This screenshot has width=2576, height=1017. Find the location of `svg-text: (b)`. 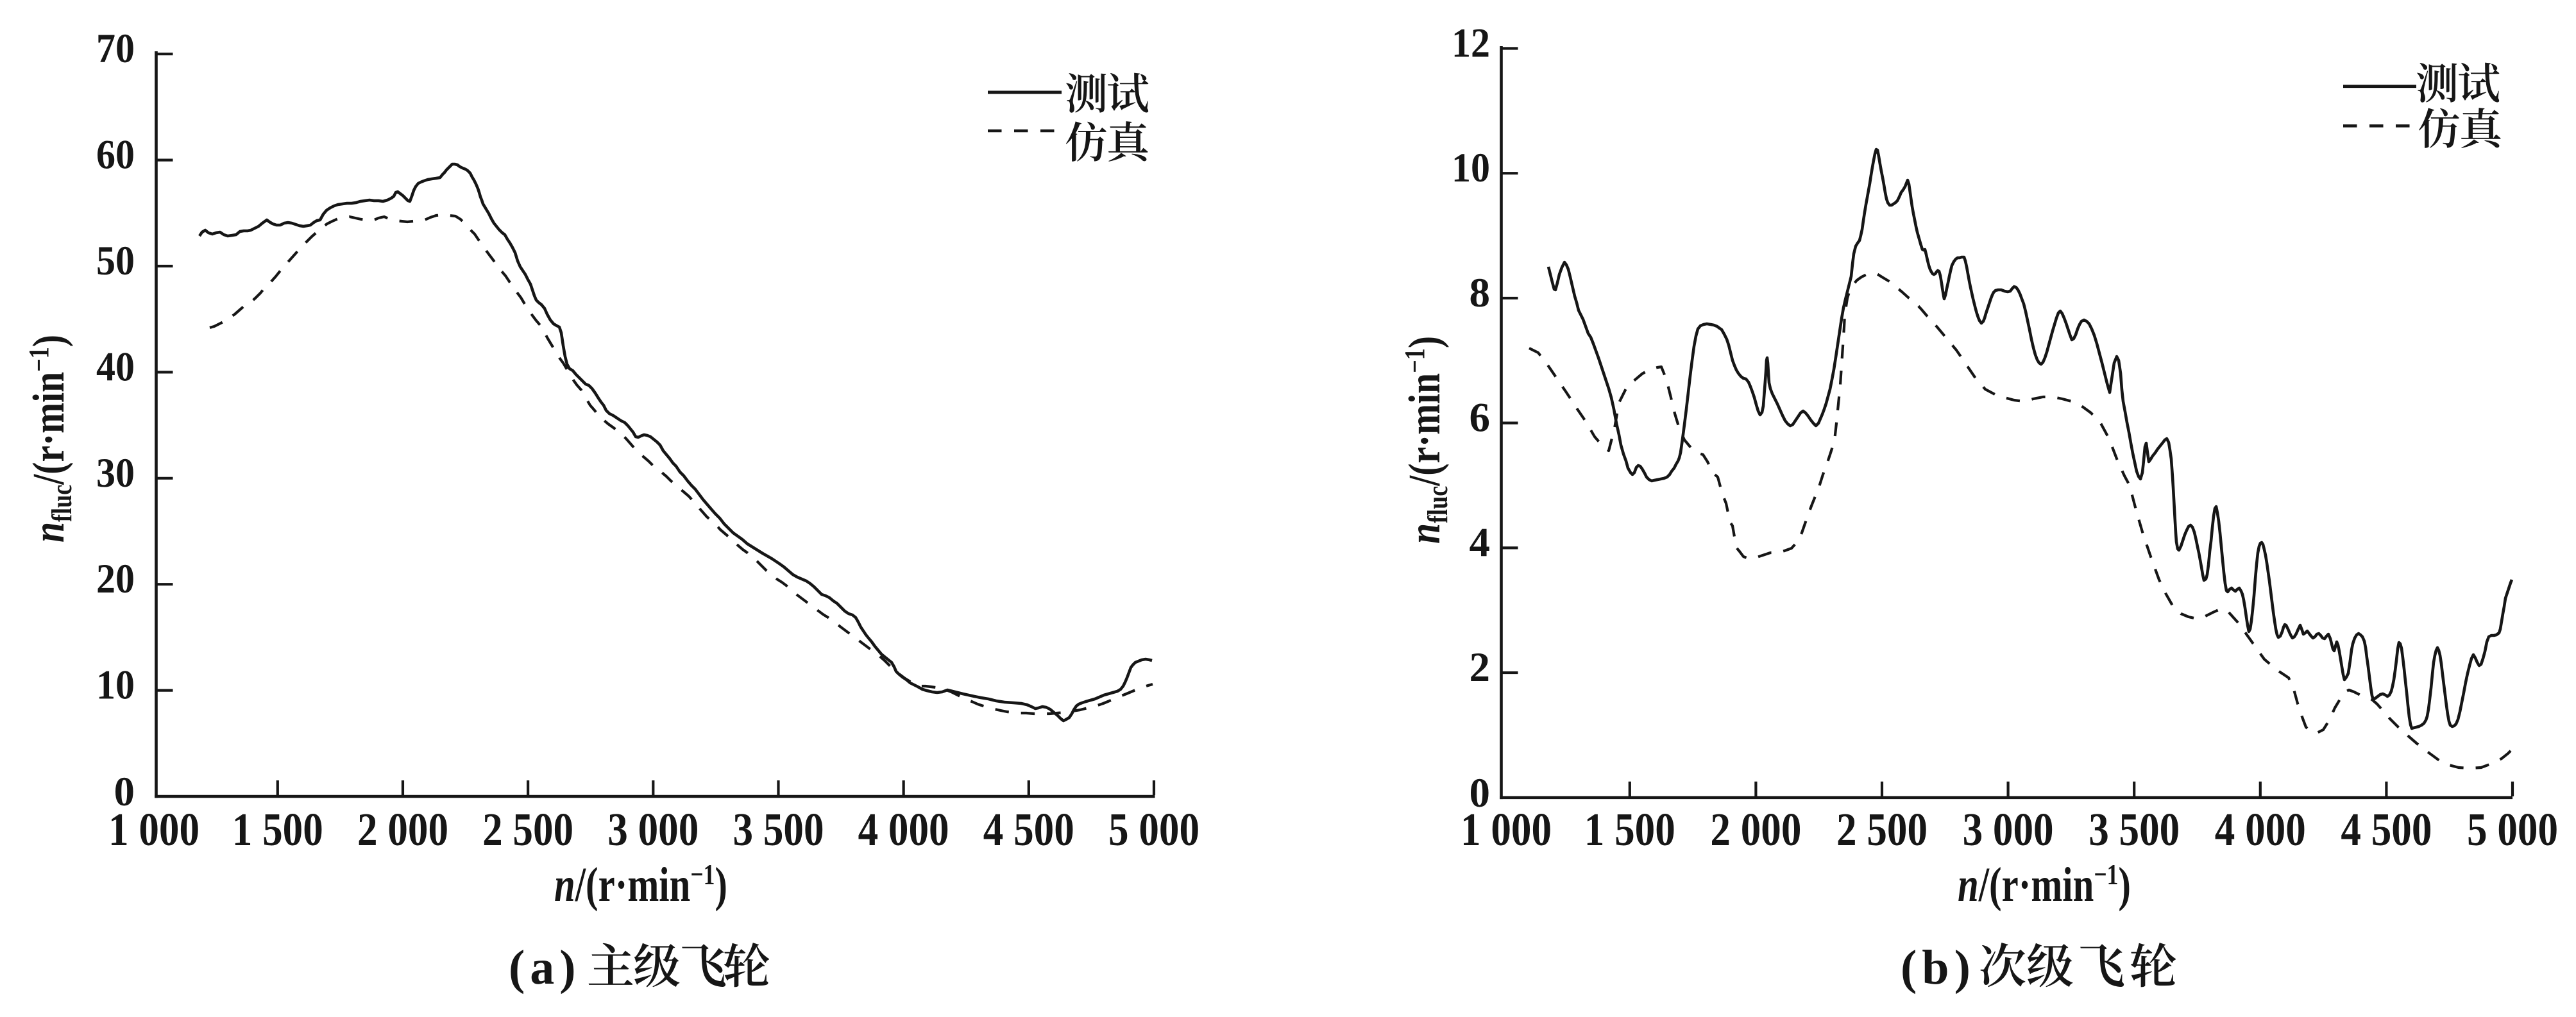

svg-text: (b) is located at coordinates (1938, 968).